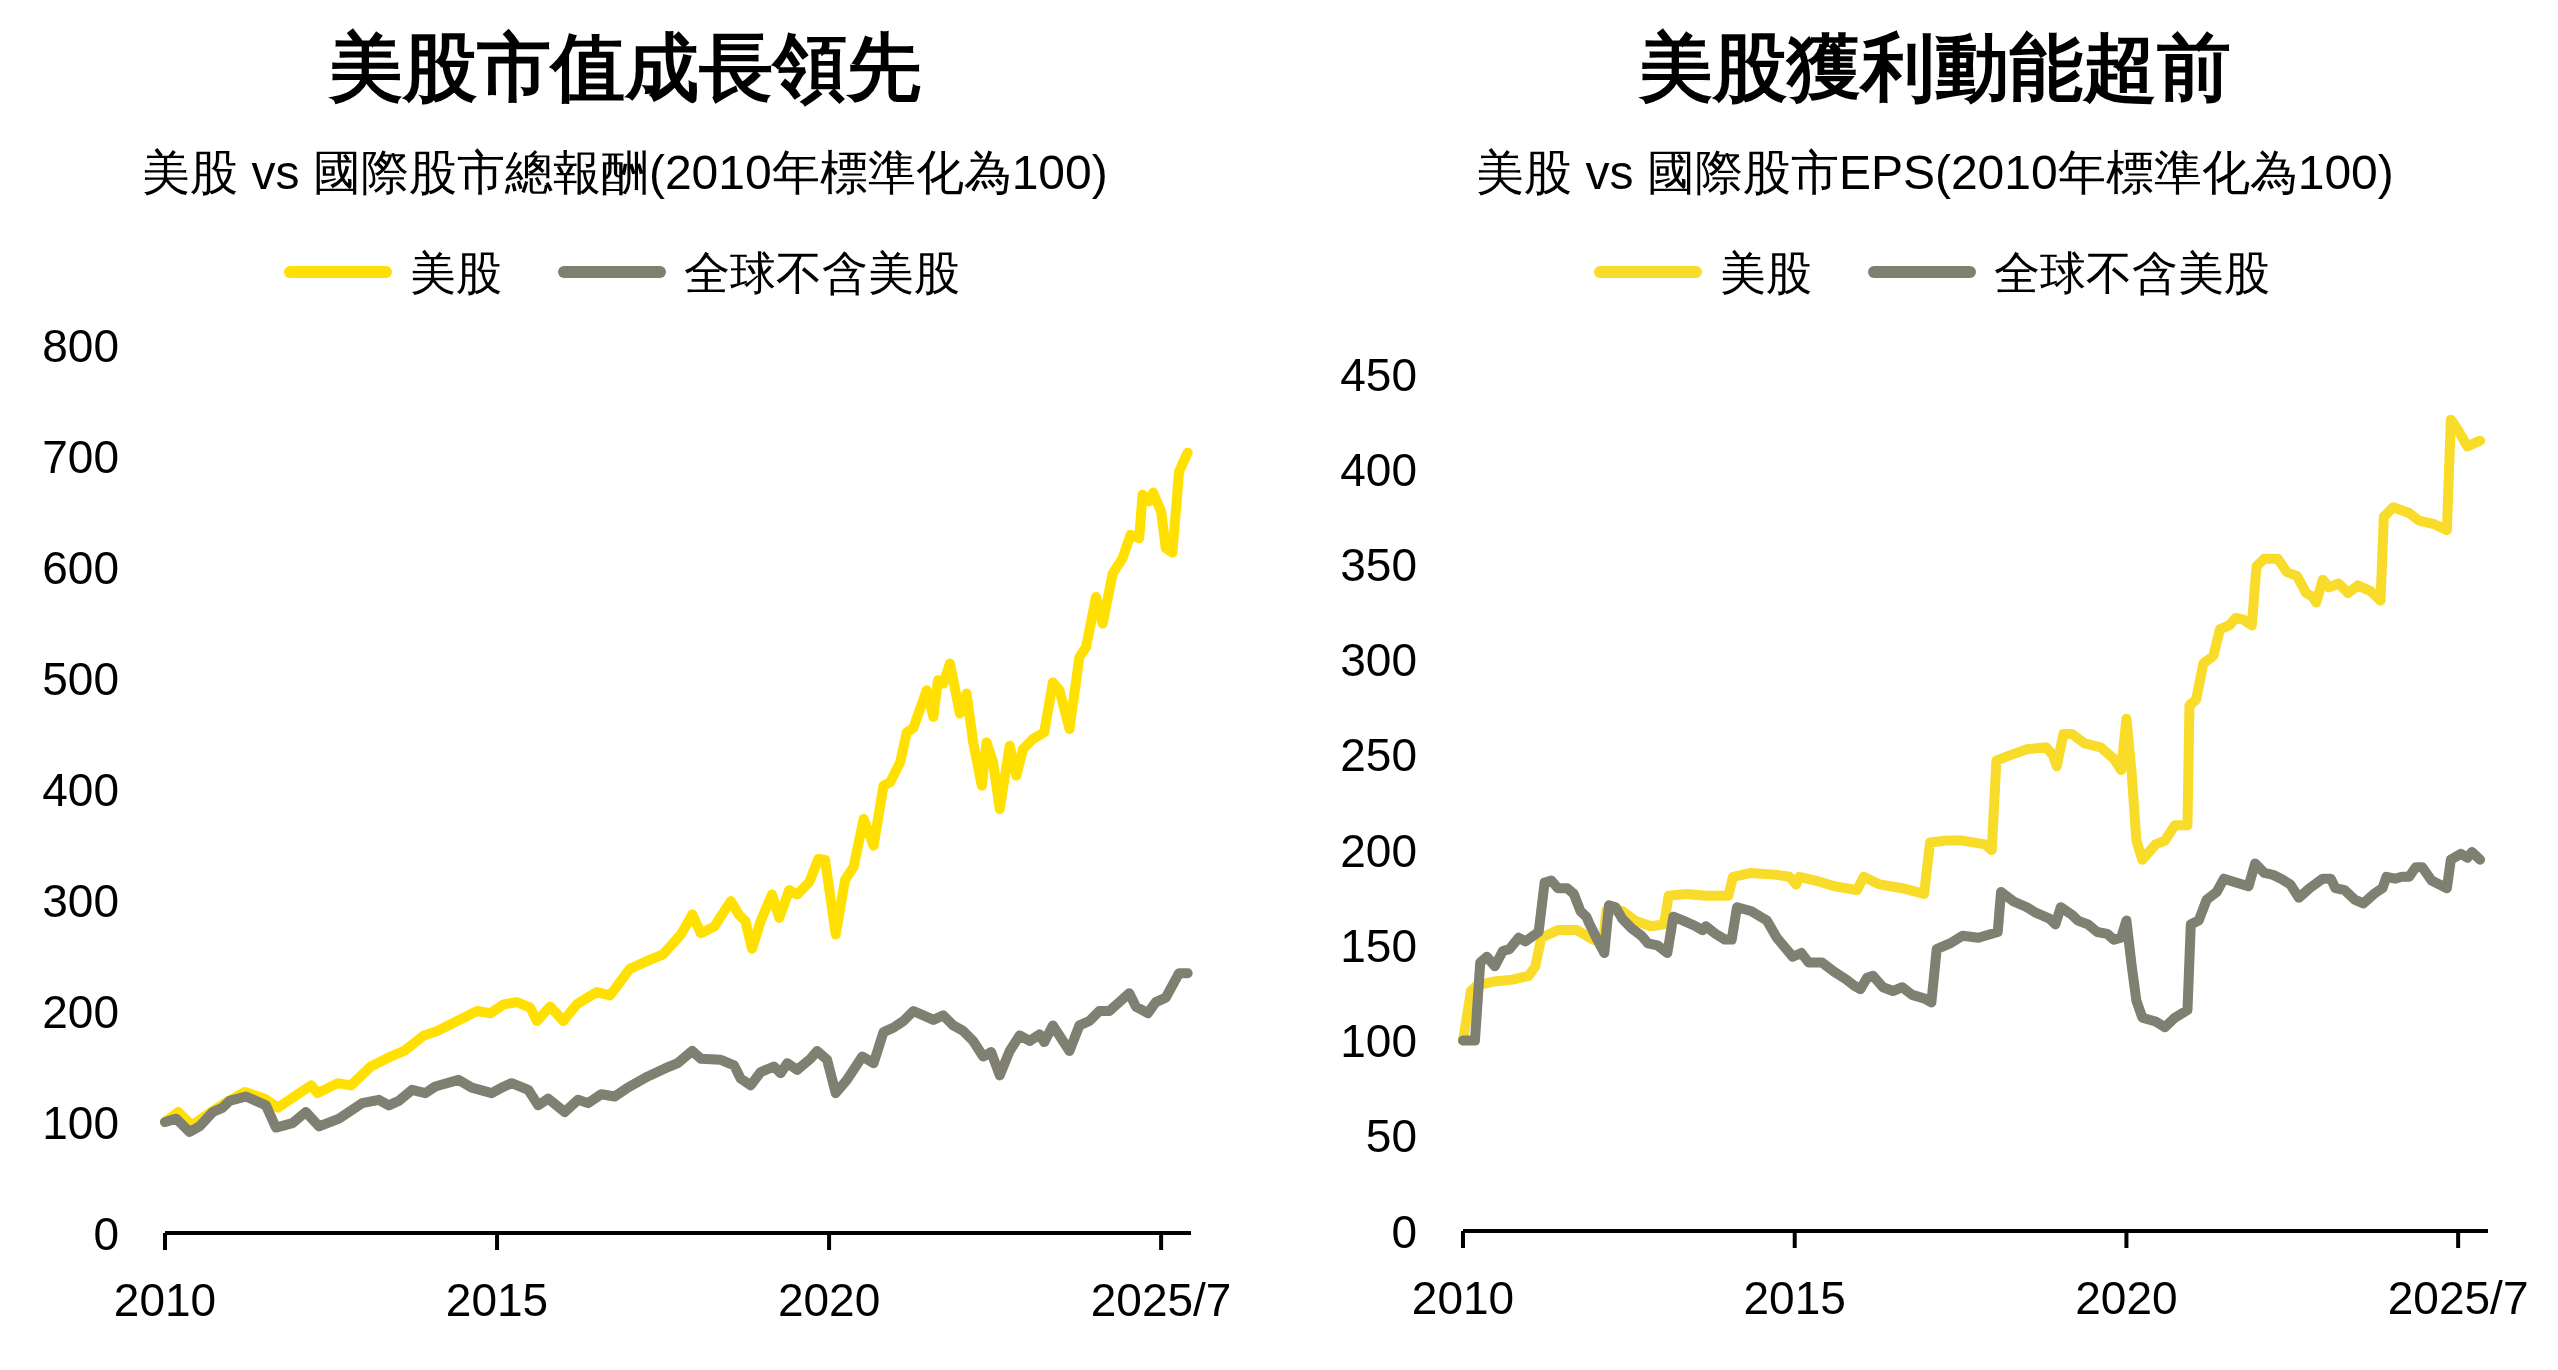 This screenshot has height=1370, width=2558. I want to click on y-tick-label: 450, so click(1378, 374).